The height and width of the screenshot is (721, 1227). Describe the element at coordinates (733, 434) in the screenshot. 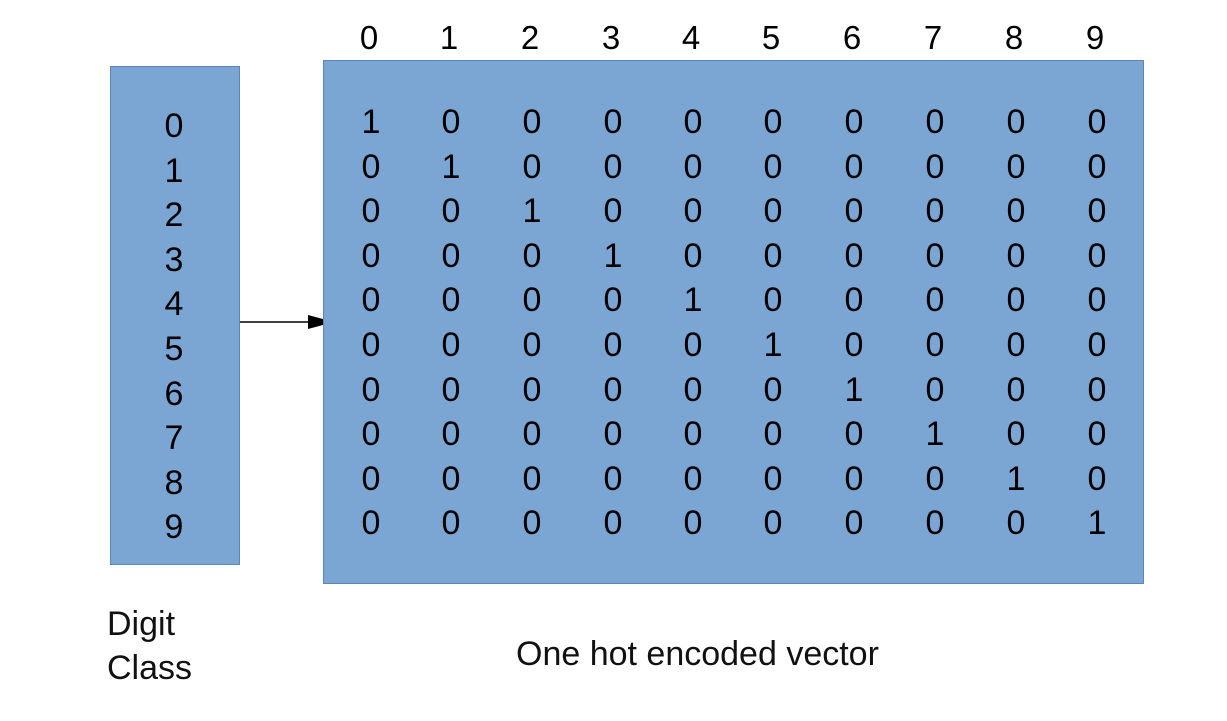

I see `matrix-row: 0 0 0 0 0 0 0 1 0 0` at that location.